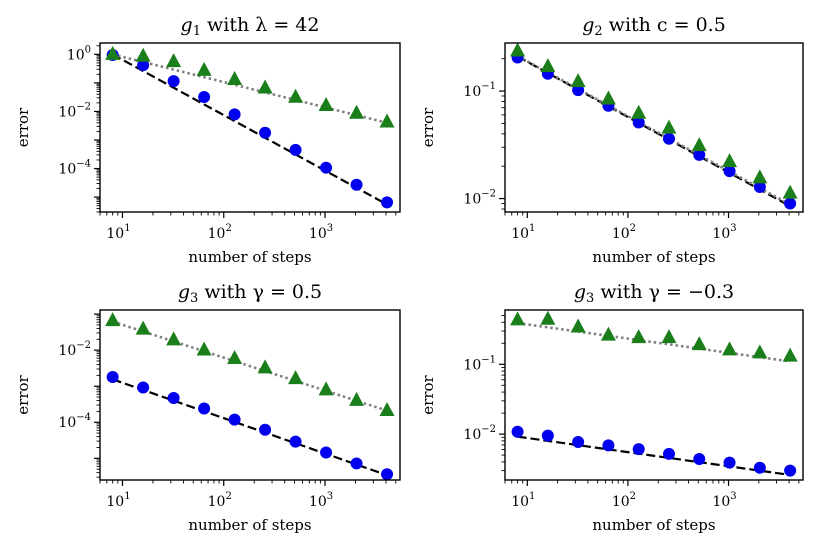  Describe the element at coordinates (250, 26) in the screenshot. I see `subplot-title: g1 with λ = 42` at that location.